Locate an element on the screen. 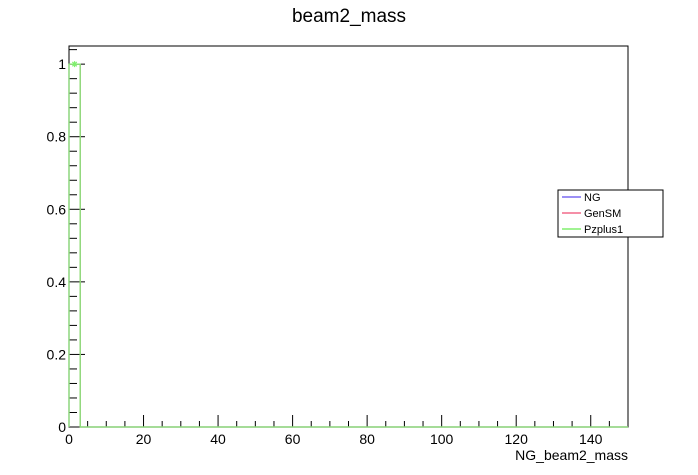 This screenshot has height=475, width=698. x-tick-label: 60 is located at coordinates (293, 439).